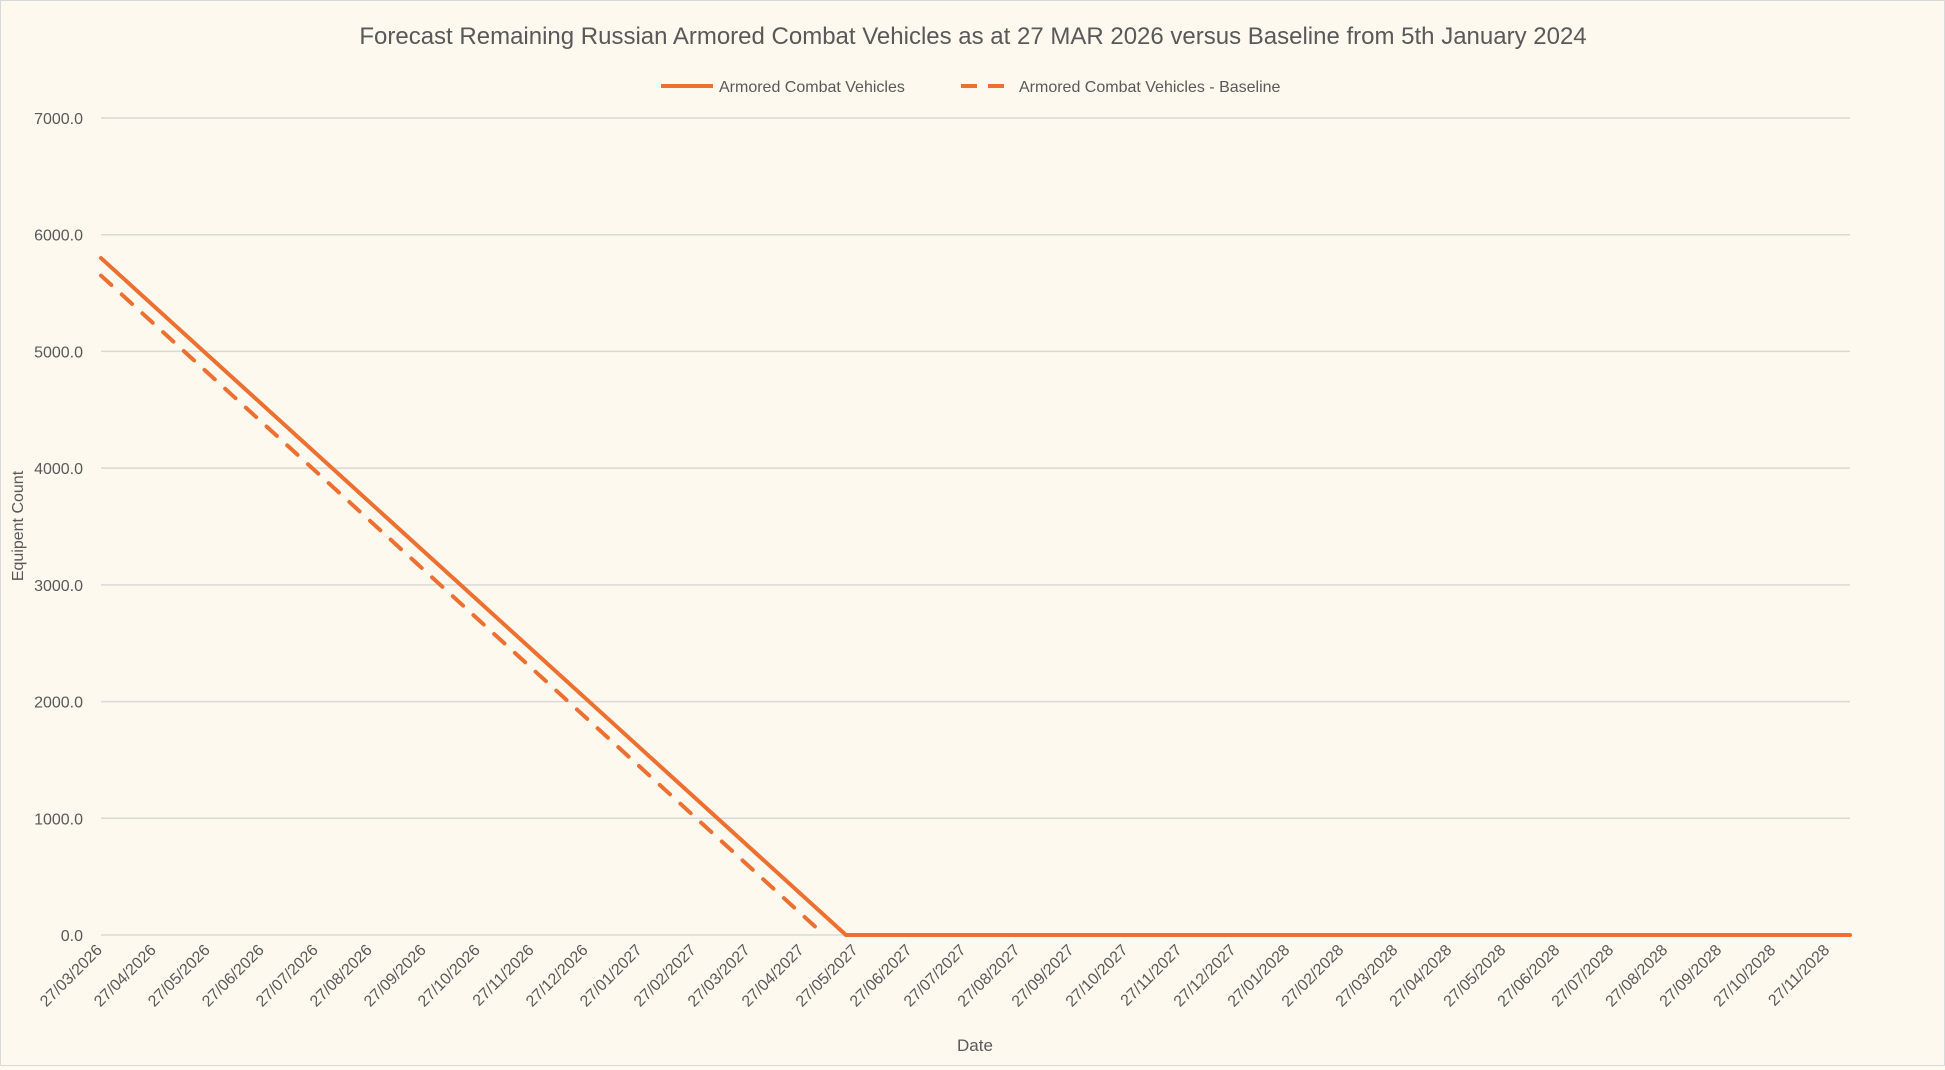 This screenshot has width=1945, height=1070. I want to click on y-tick-label: 2000.0, so click(58, 703).